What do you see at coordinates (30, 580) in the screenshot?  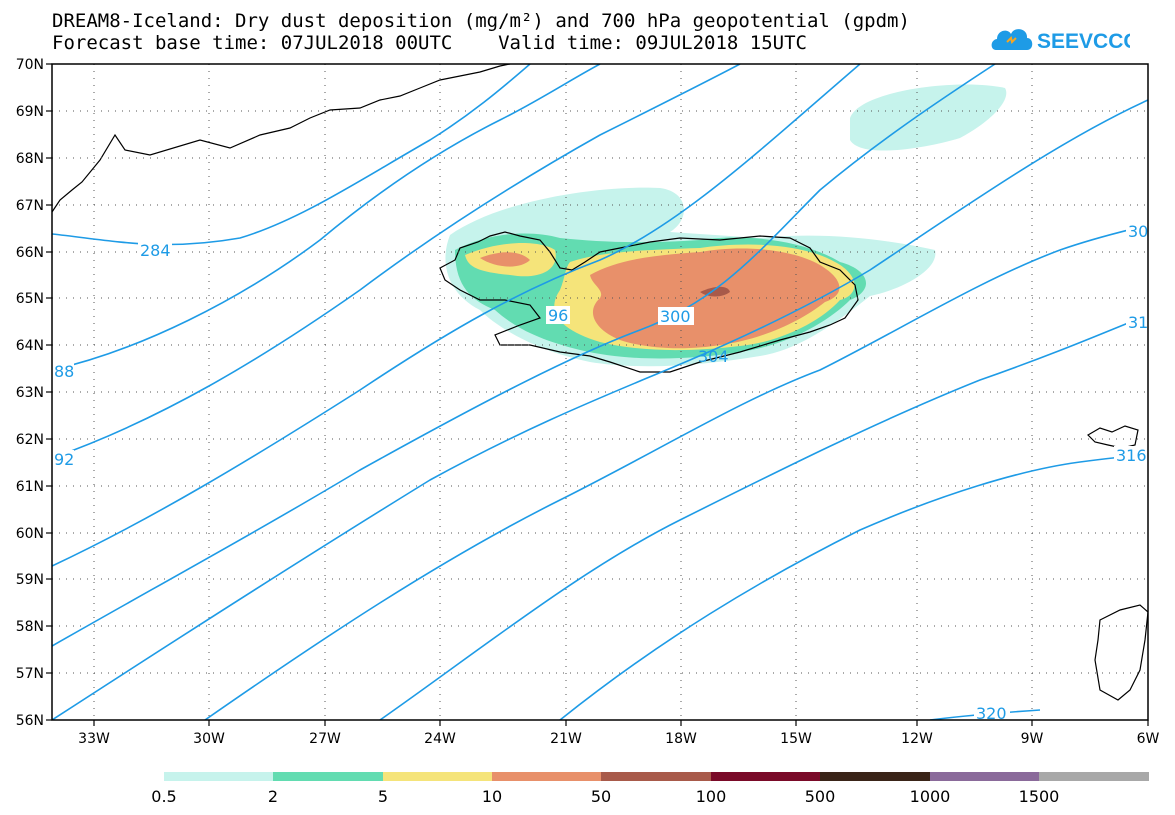 I see `lat-label: 59N` at bounding box center [30, 580].